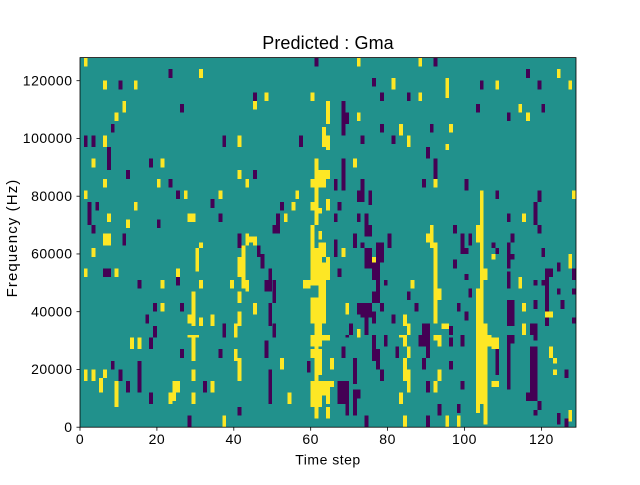 The height and width of the screenshot is (485, 640). I want to click on svg-text: 60, so click(310, 439).